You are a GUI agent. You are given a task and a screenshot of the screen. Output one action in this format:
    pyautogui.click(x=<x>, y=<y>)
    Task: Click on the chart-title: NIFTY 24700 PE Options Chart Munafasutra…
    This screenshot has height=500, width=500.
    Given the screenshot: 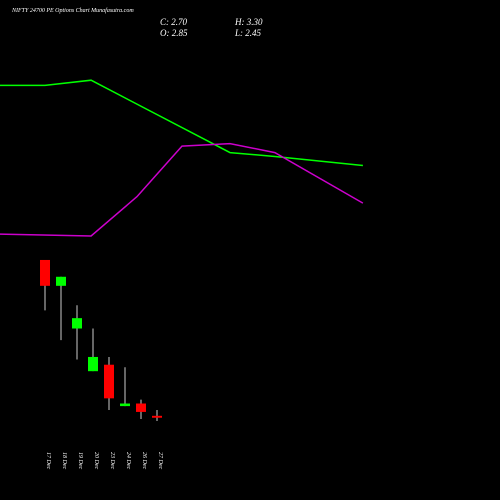 What is the action you would take?
    pyautogui.click(x=72, y=10)
    